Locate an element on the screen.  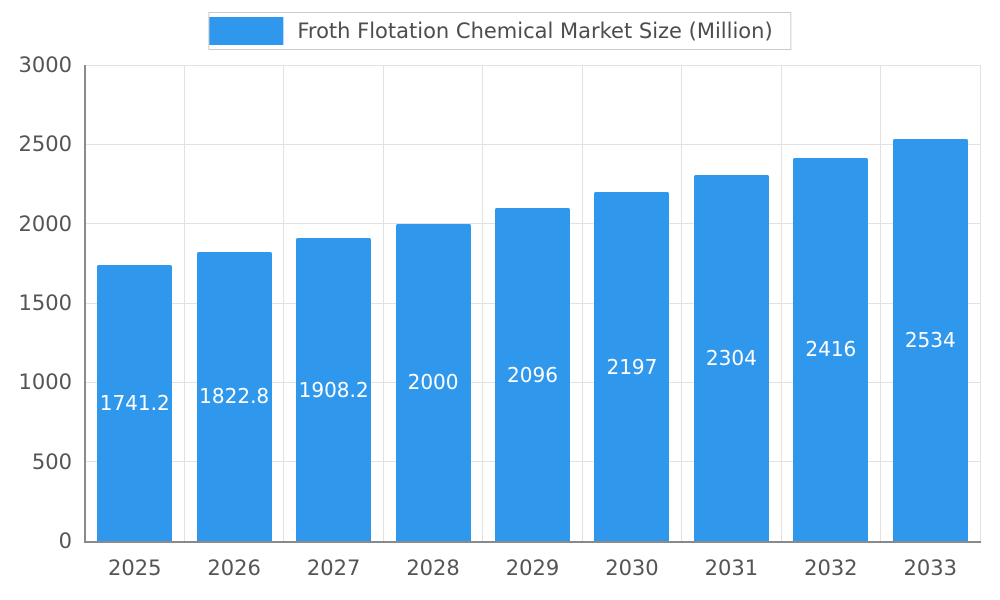
bar: 2197 is located at coordinates (632, 366).